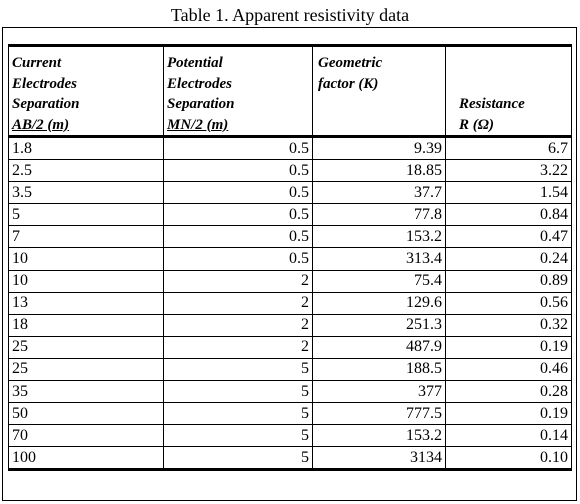 This screenshot has width=580, height=504. I want to click on cell-geometric-factor: 37.7, so click(379, 193).